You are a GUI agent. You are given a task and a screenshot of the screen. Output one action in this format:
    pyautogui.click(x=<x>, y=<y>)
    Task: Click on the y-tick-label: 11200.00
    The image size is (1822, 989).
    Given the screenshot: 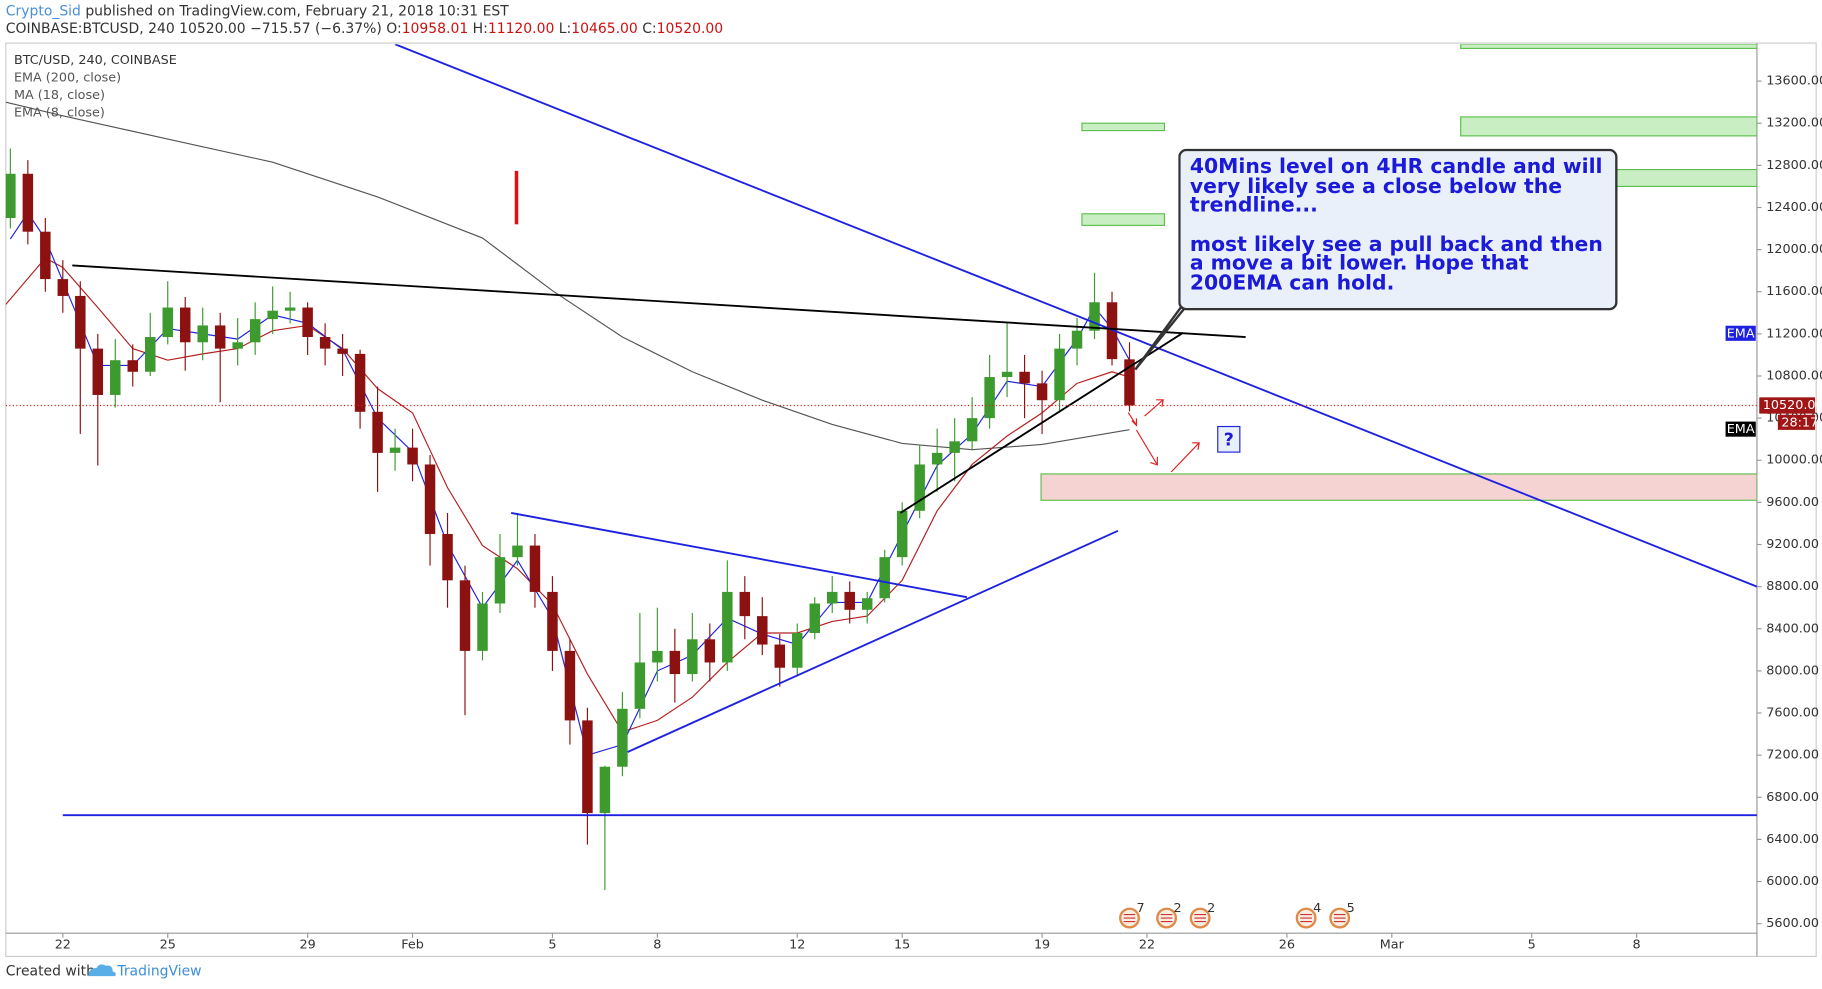 What is the action you would take?
    pyautogui.click(x=1794, y=333)
    